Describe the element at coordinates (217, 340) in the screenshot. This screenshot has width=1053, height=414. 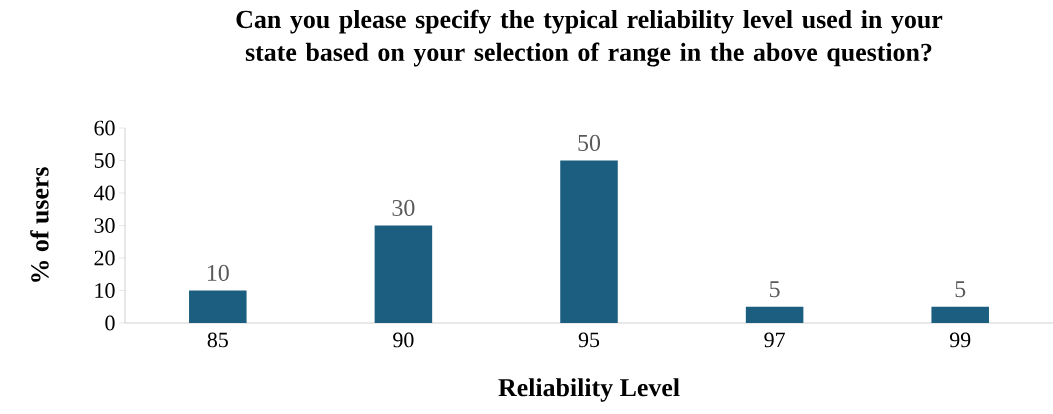
I see `x-tick-label: 85` at that location.